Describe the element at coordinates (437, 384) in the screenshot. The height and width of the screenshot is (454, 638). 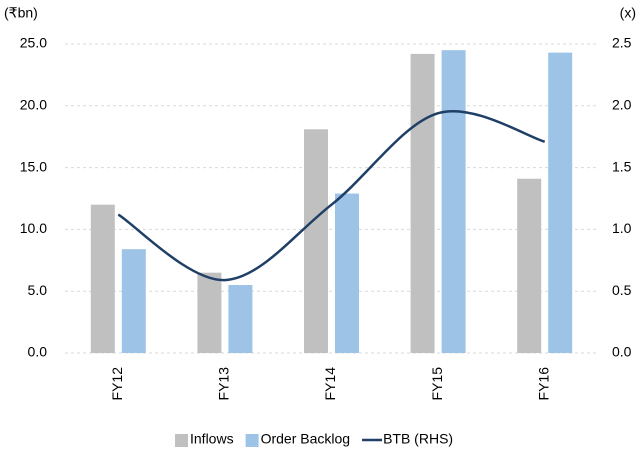
I see `x-tick-label: FY15` at that location.